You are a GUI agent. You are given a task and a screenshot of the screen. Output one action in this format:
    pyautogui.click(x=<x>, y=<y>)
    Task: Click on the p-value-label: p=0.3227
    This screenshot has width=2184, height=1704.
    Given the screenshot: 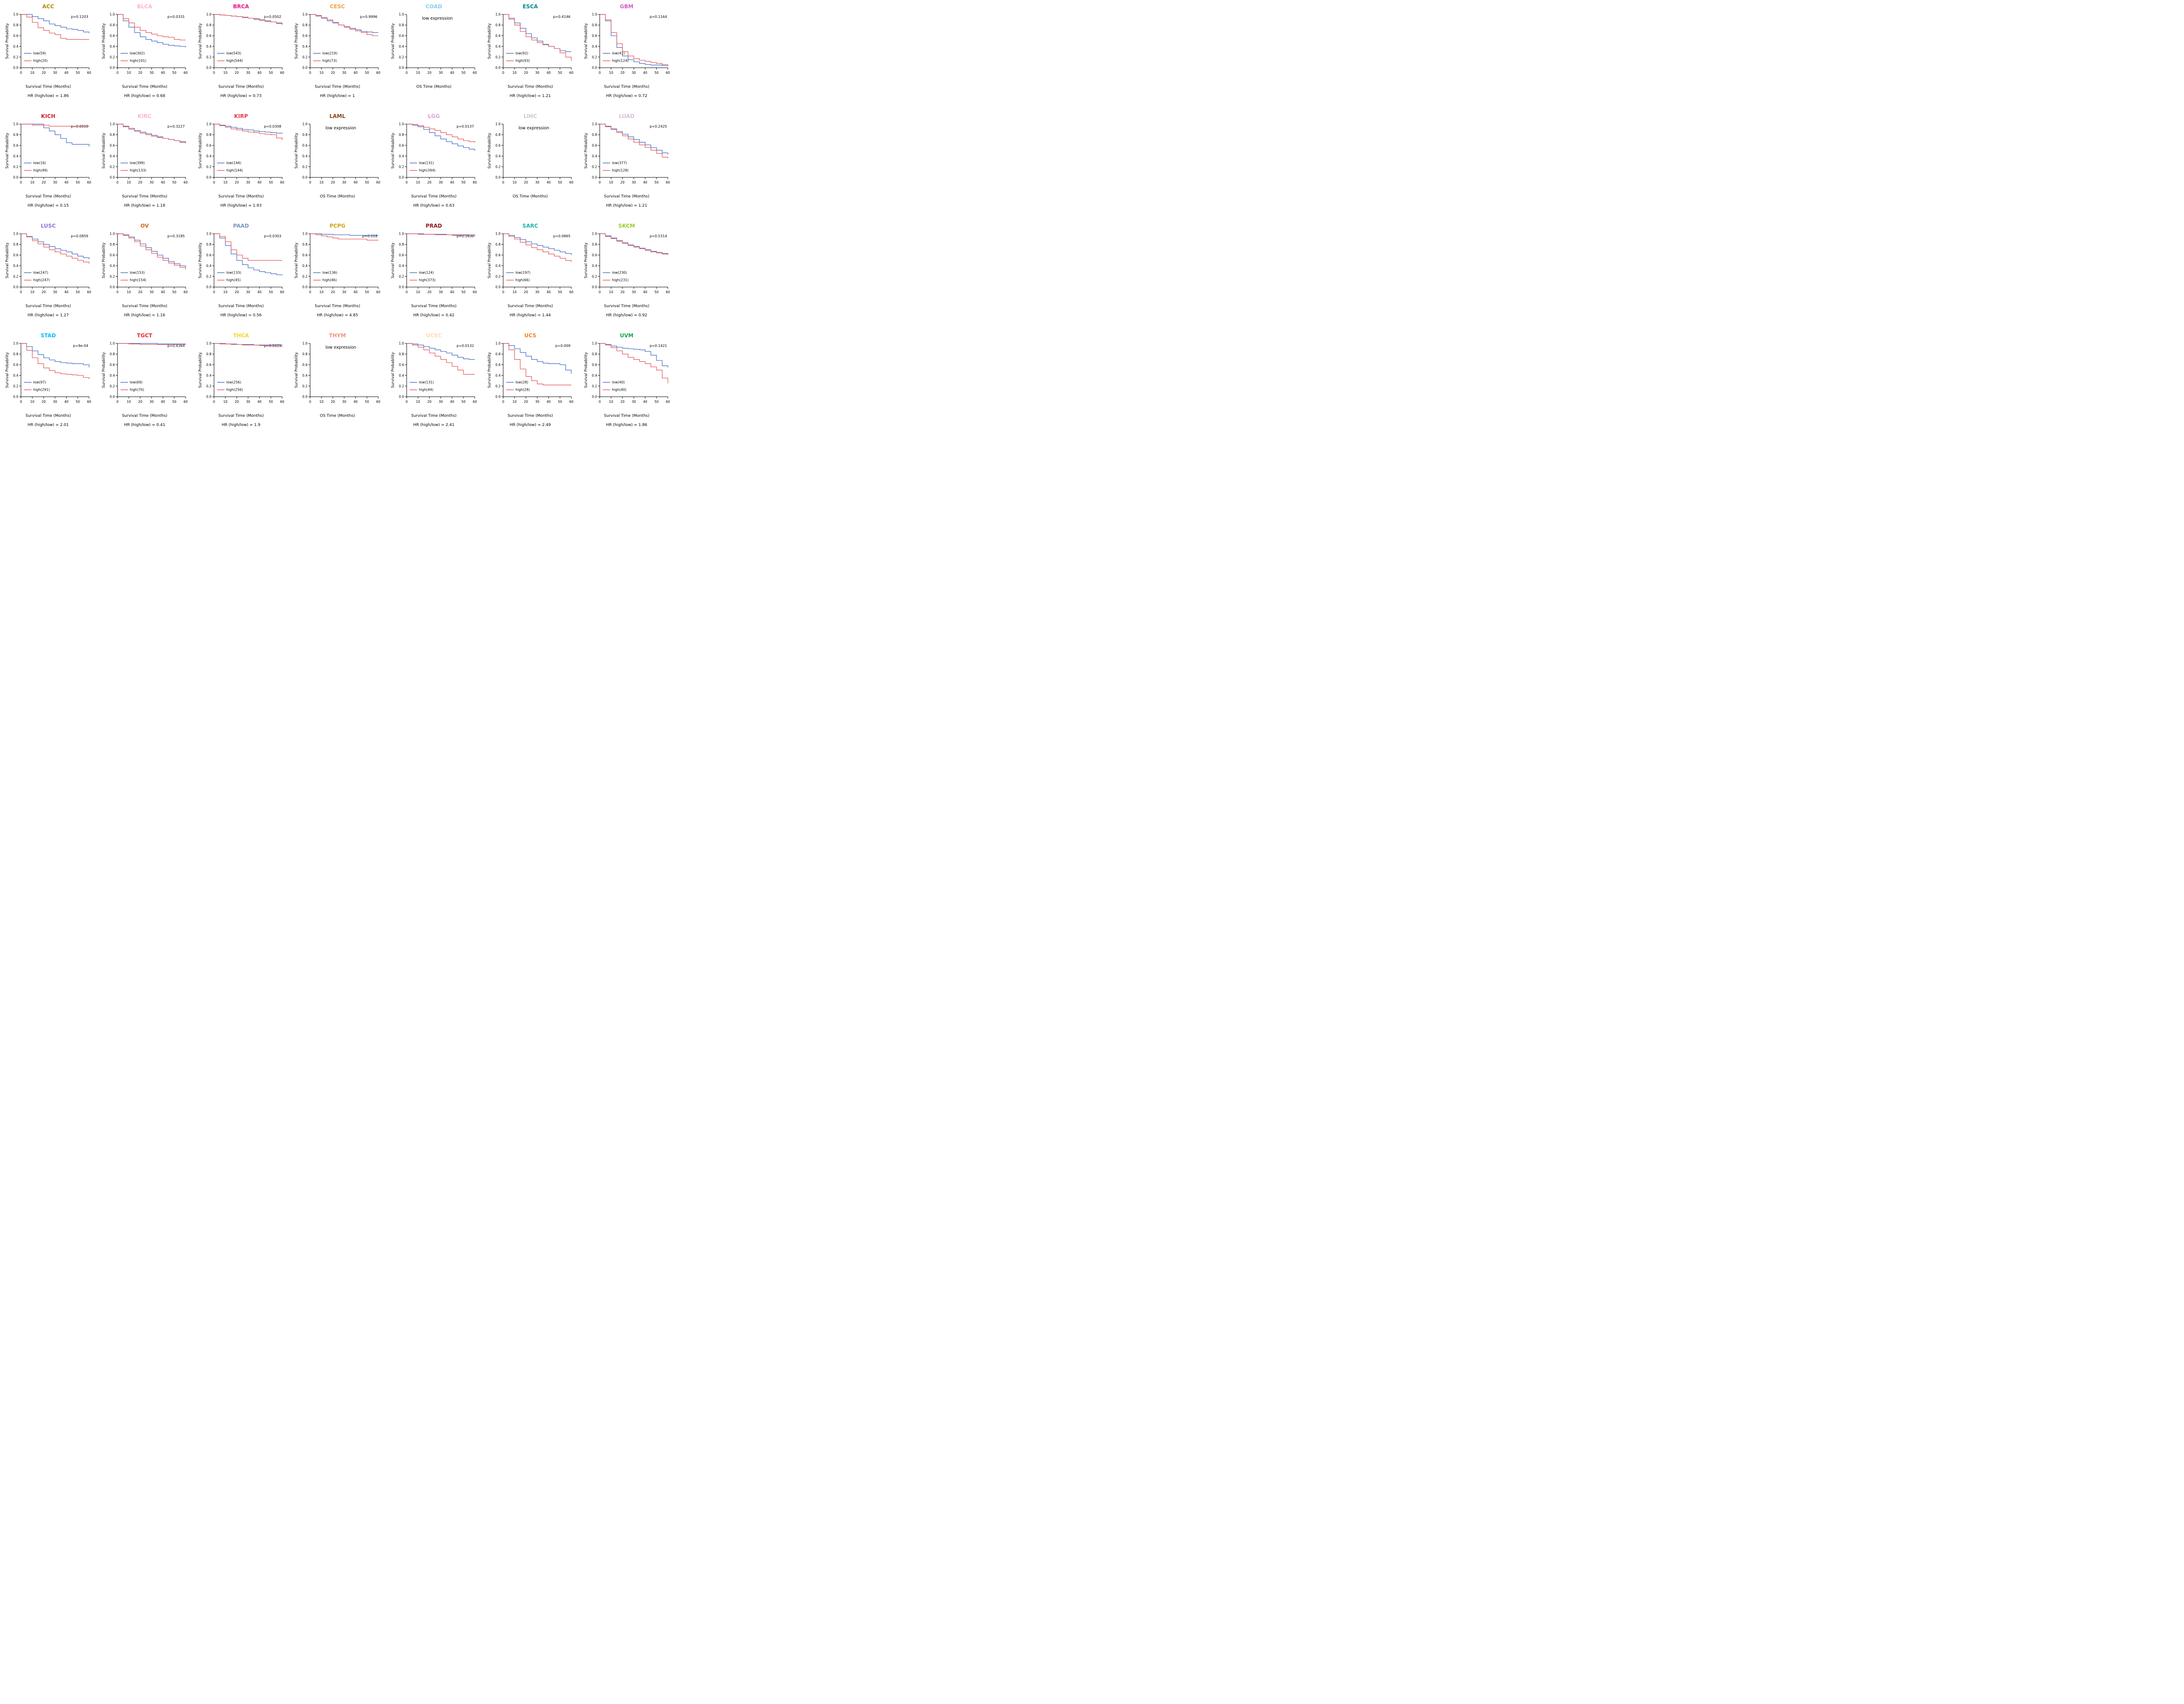 What is the action you would take?
    pyautogui.click(x=176, y=126)
    